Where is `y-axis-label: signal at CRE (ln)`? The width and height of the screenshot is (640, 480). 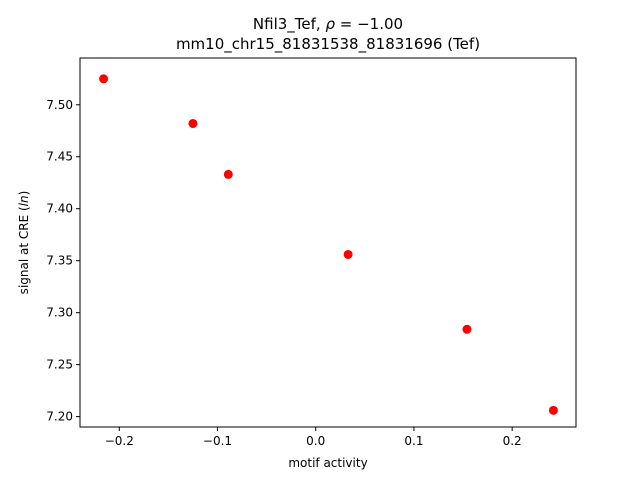
y-axis-label: signal at CRE (ln) is located at coordinates (24, 243).